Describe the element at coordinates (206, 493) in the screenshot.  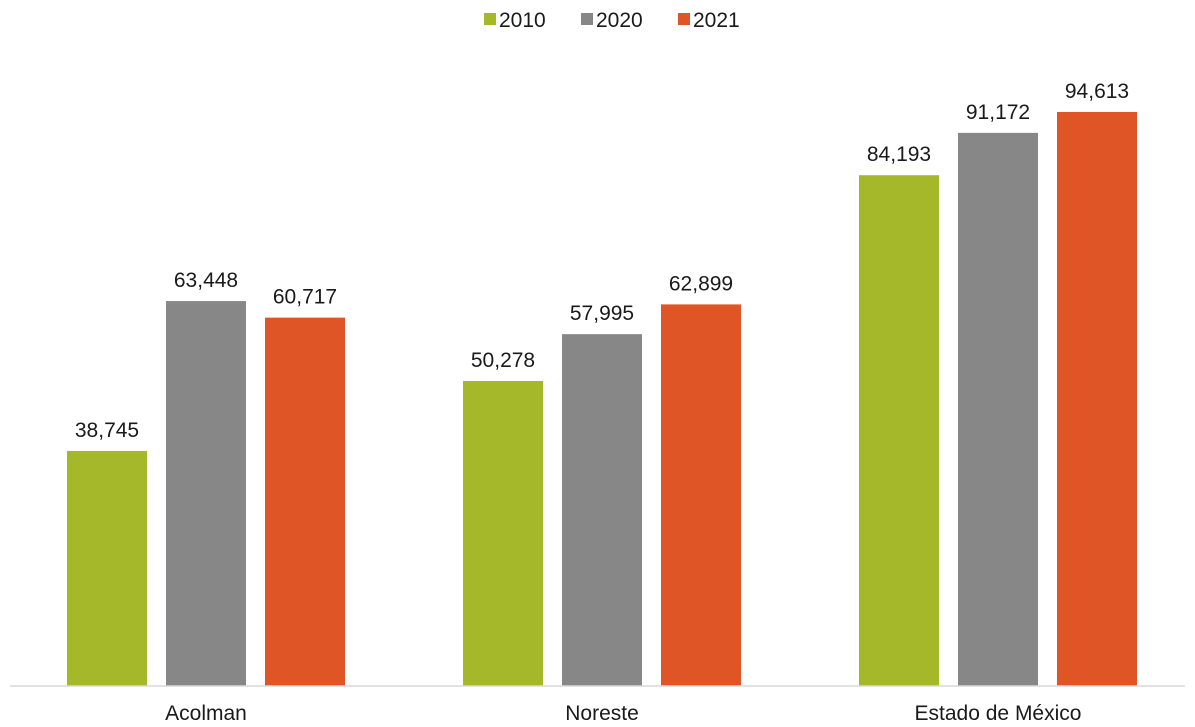
I see `bar-acolman-2020` at that location.